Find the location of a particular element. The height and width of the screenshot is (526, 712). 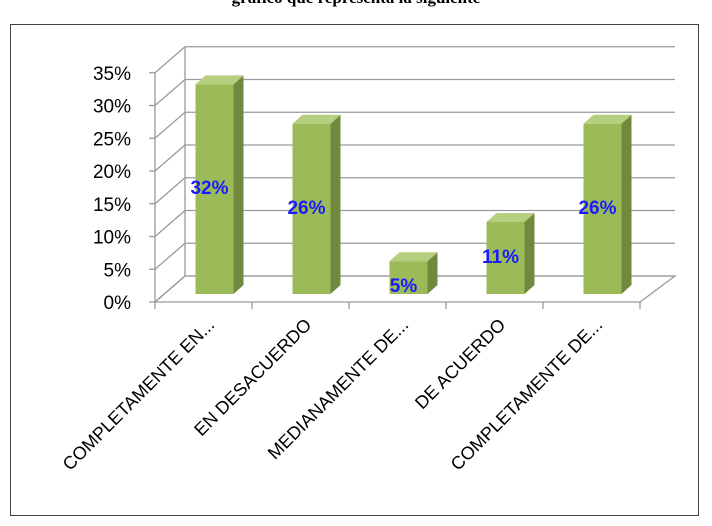

chart-title-text: gráfico que representa la siguiente is located at coordinates (356, 4).